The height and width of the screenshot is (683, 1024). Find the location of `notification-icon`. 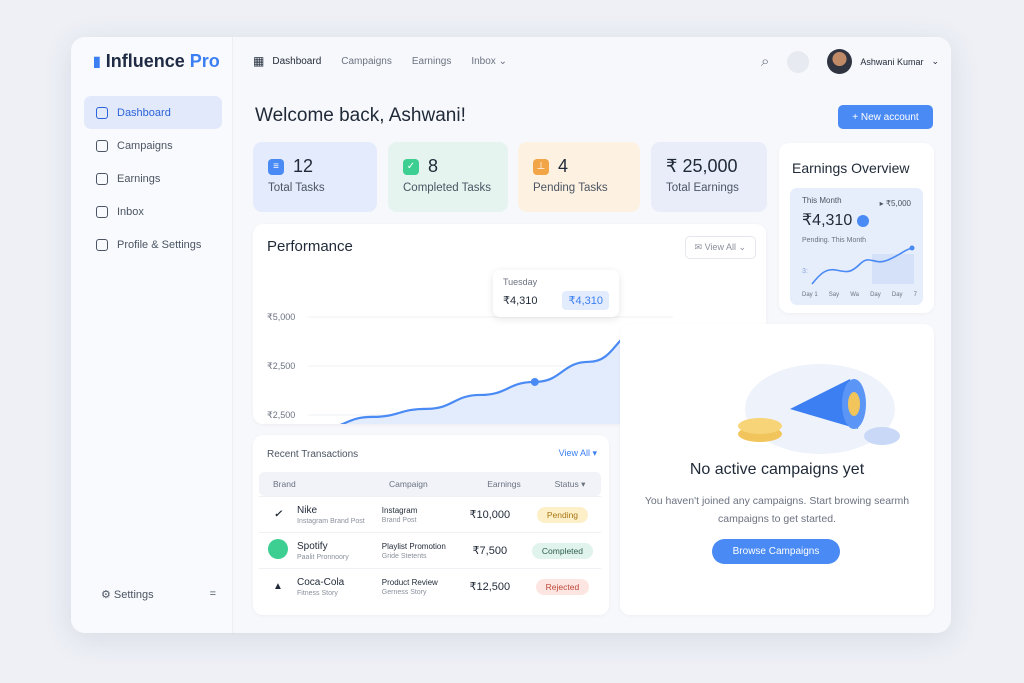

notification-icon is located at coordinates (798, 61).